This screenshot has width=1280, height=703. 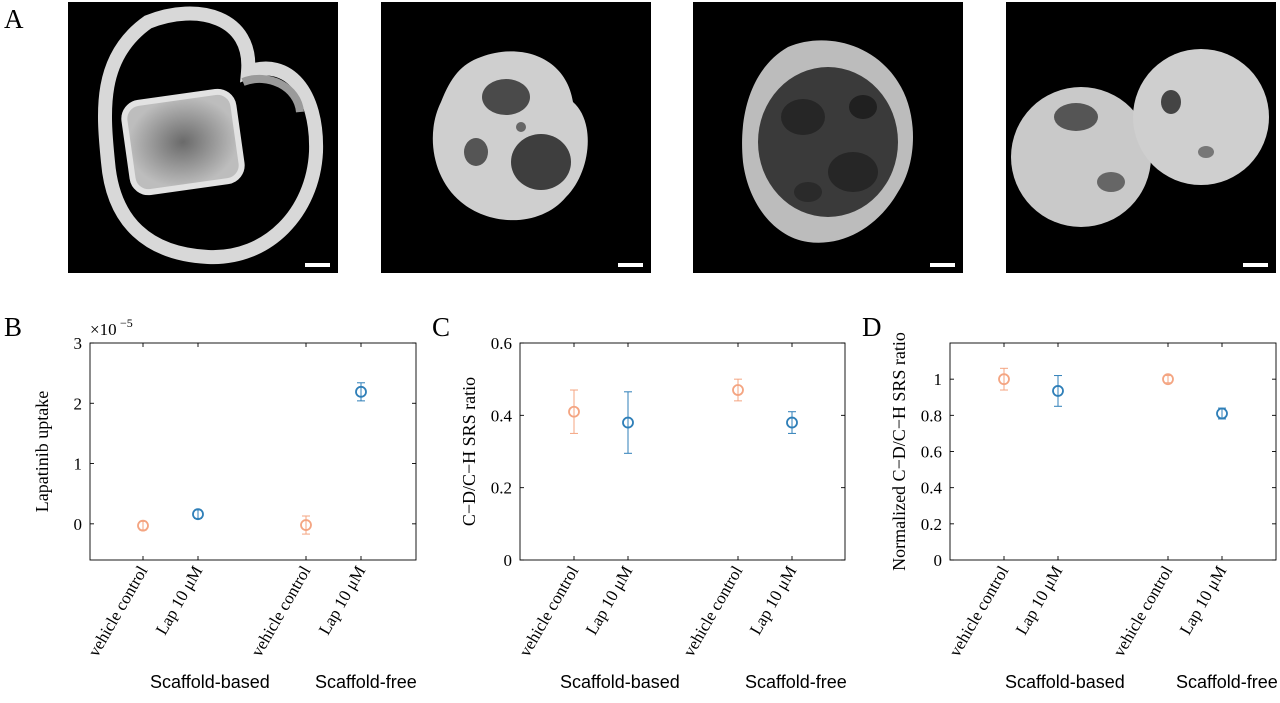 I want to click on y-exponent-power: −5, so click(x=126, y=323).